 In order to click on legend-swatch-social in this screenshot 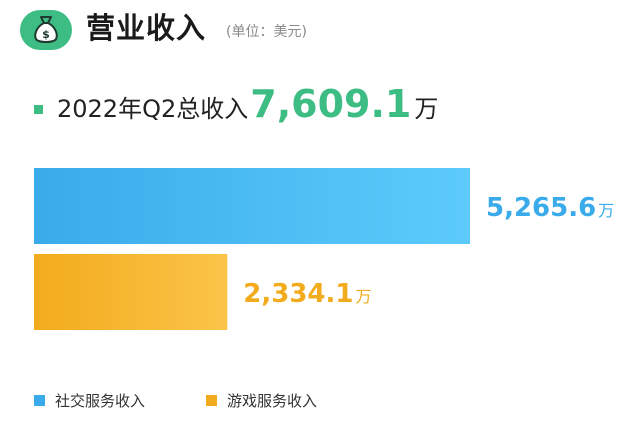, I will do `click(39, 400)`.